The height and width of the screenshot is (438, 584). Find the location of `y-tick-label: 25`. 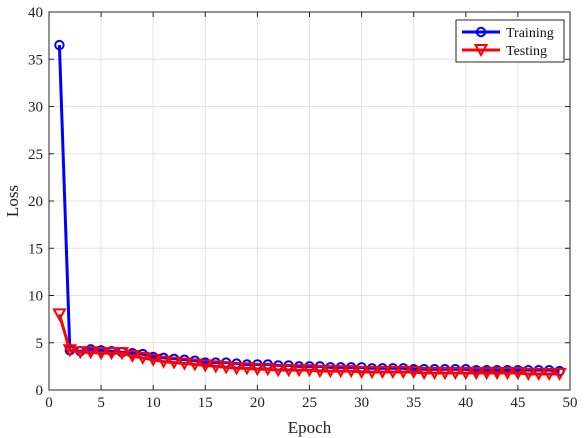

y-tick-label: 25 is located at coordinates (35, 155).